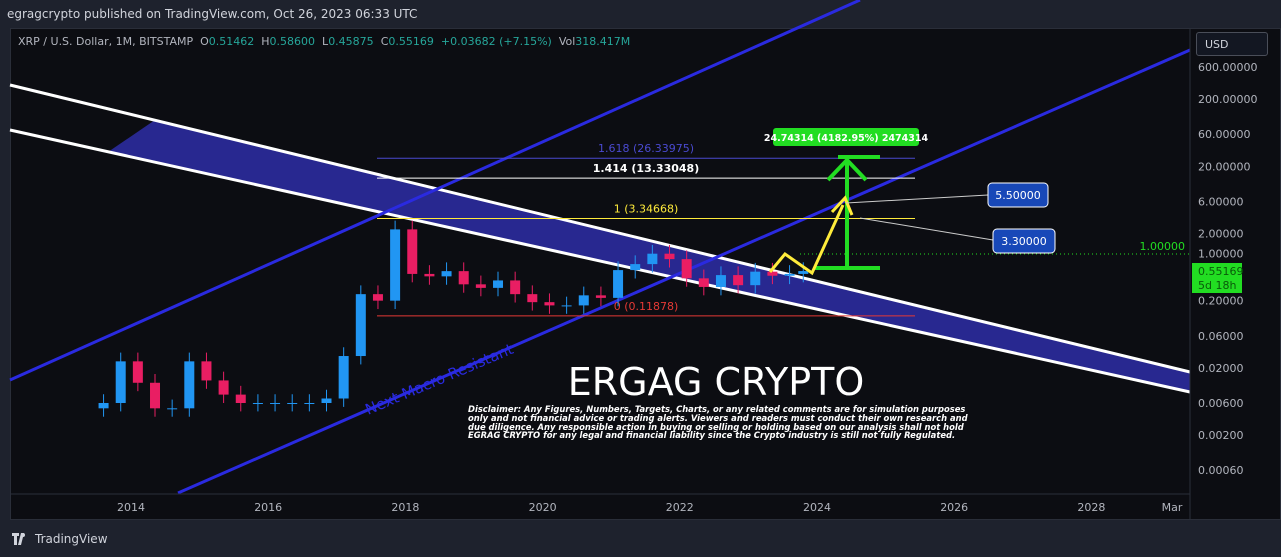 Image resolution: width=1281 pixels, height=557 pixels. Describe the element at coordinates (567, 41) in the screenshot. I see `volume-label: Vol` at that location.